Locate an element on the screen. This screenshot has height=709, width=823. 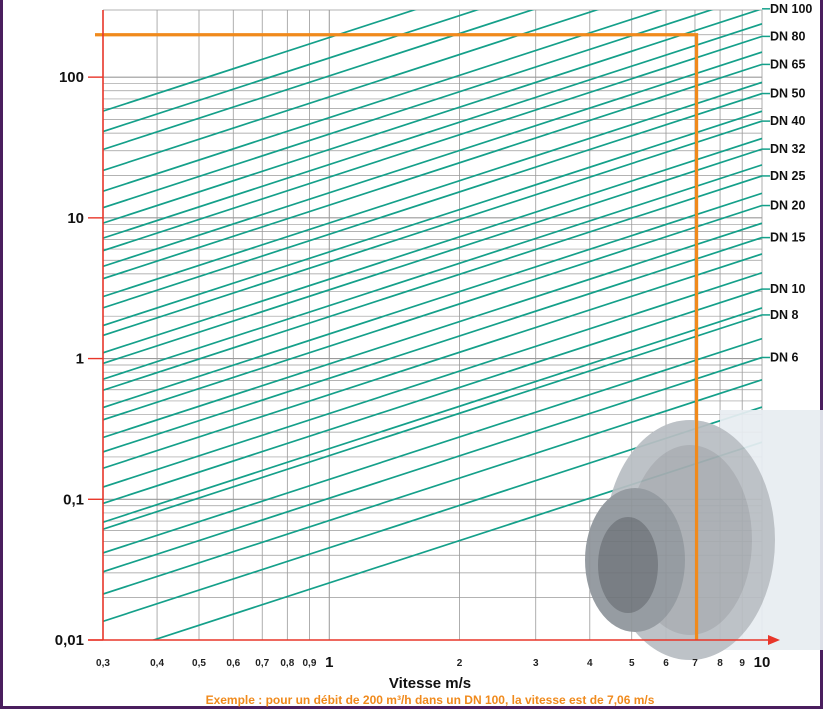
y-tick-label: 1 is located at coordinates (80, 359).